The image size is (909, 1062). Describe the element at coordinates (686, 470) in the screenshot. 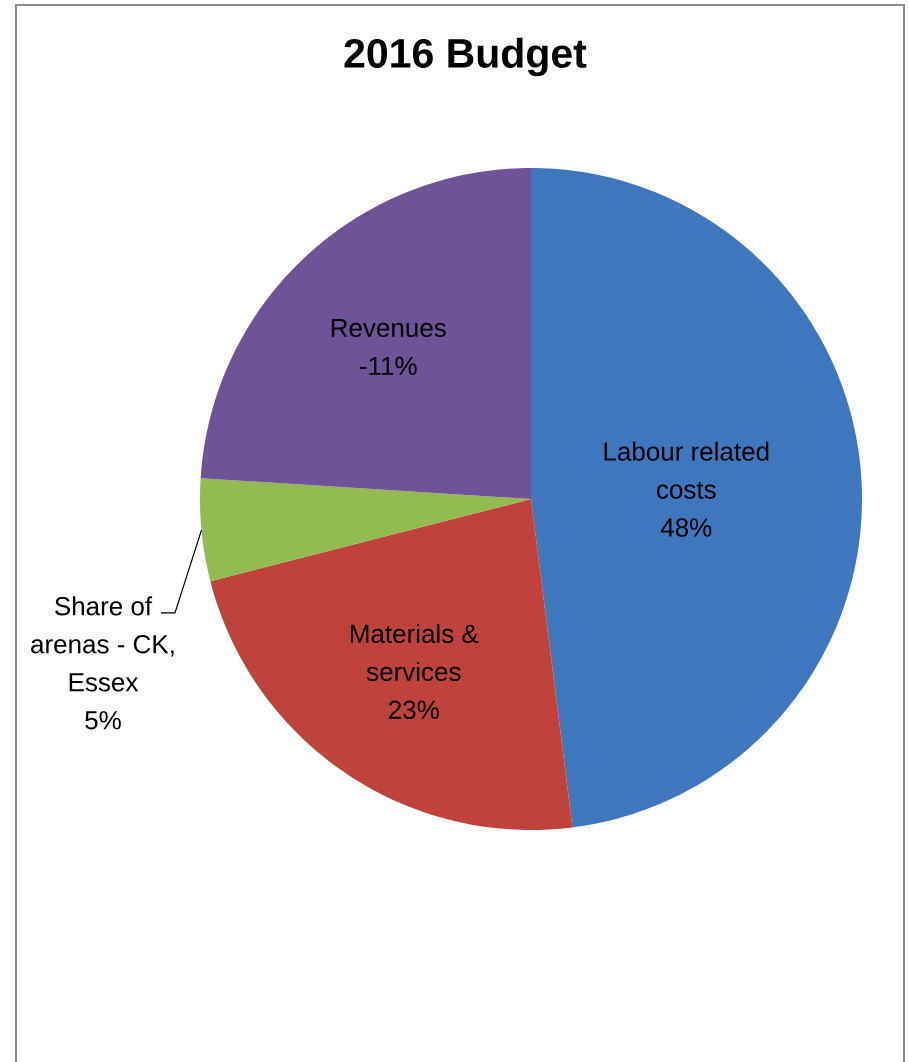

I see `slice-label: Labour related costs` at that location.